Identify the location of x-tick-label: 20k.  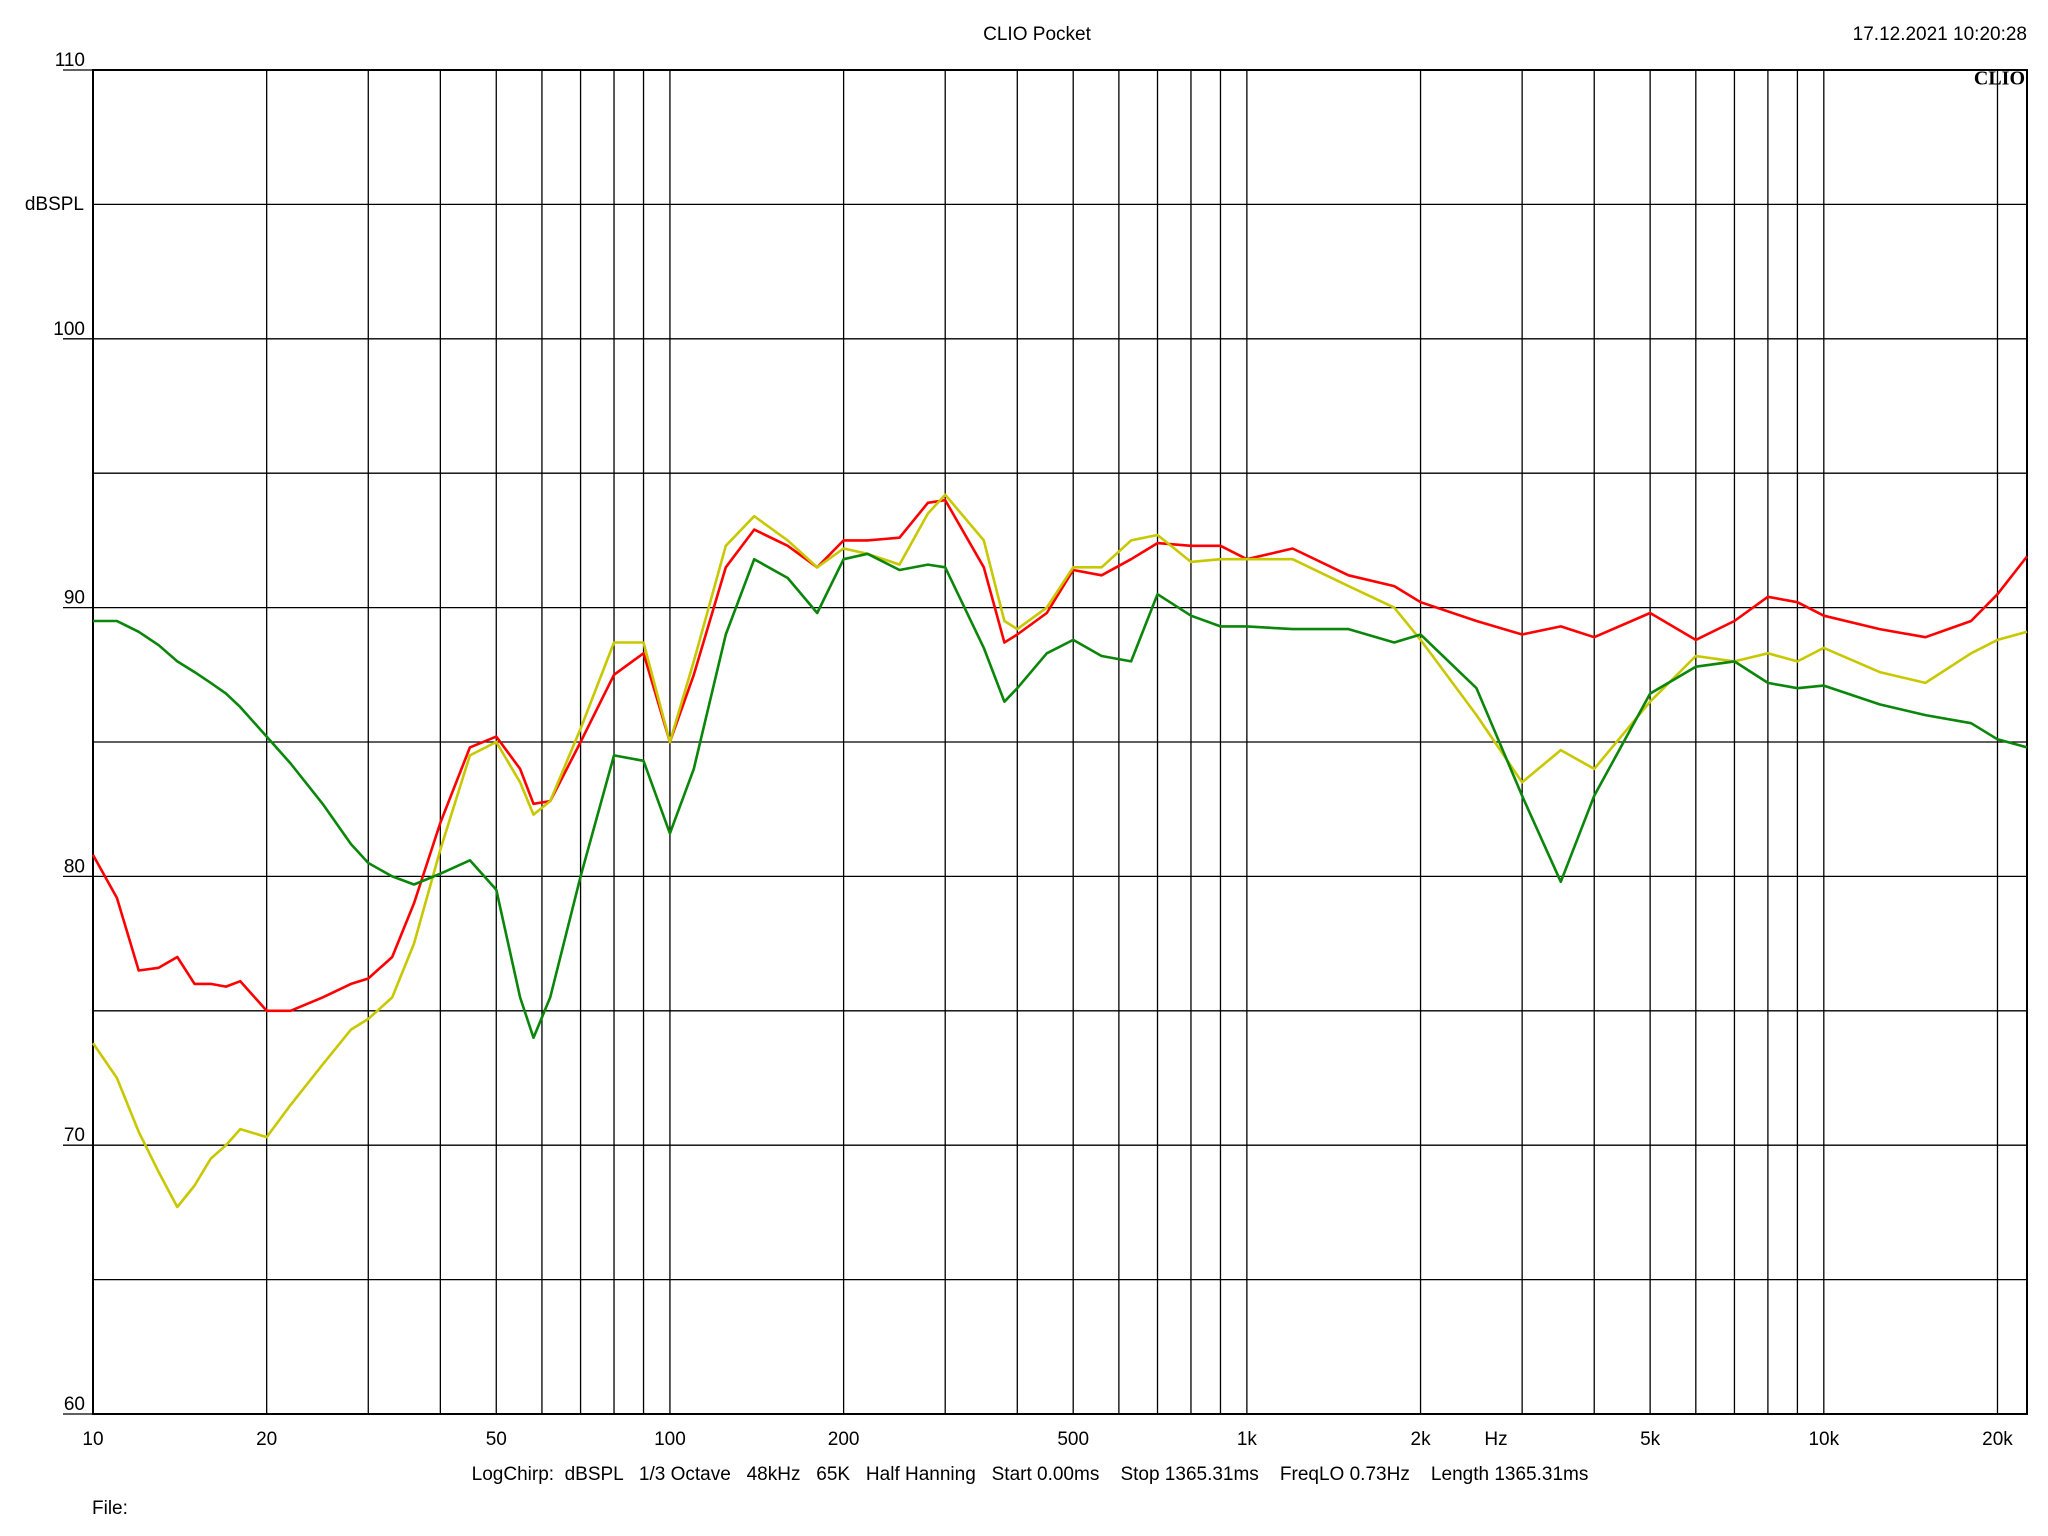
(1997, 1439).